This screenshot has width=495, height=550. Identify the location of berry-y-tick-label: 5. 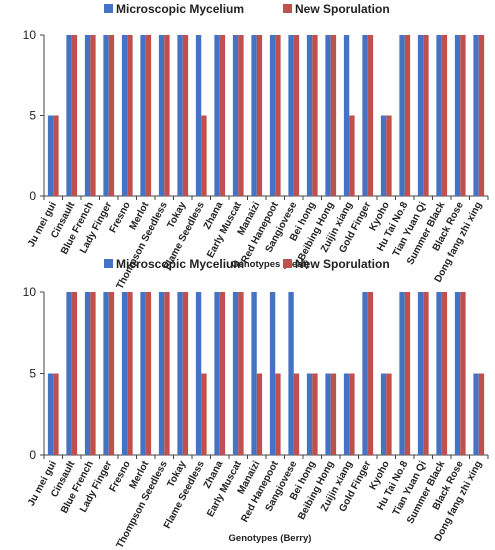
(32, 374).